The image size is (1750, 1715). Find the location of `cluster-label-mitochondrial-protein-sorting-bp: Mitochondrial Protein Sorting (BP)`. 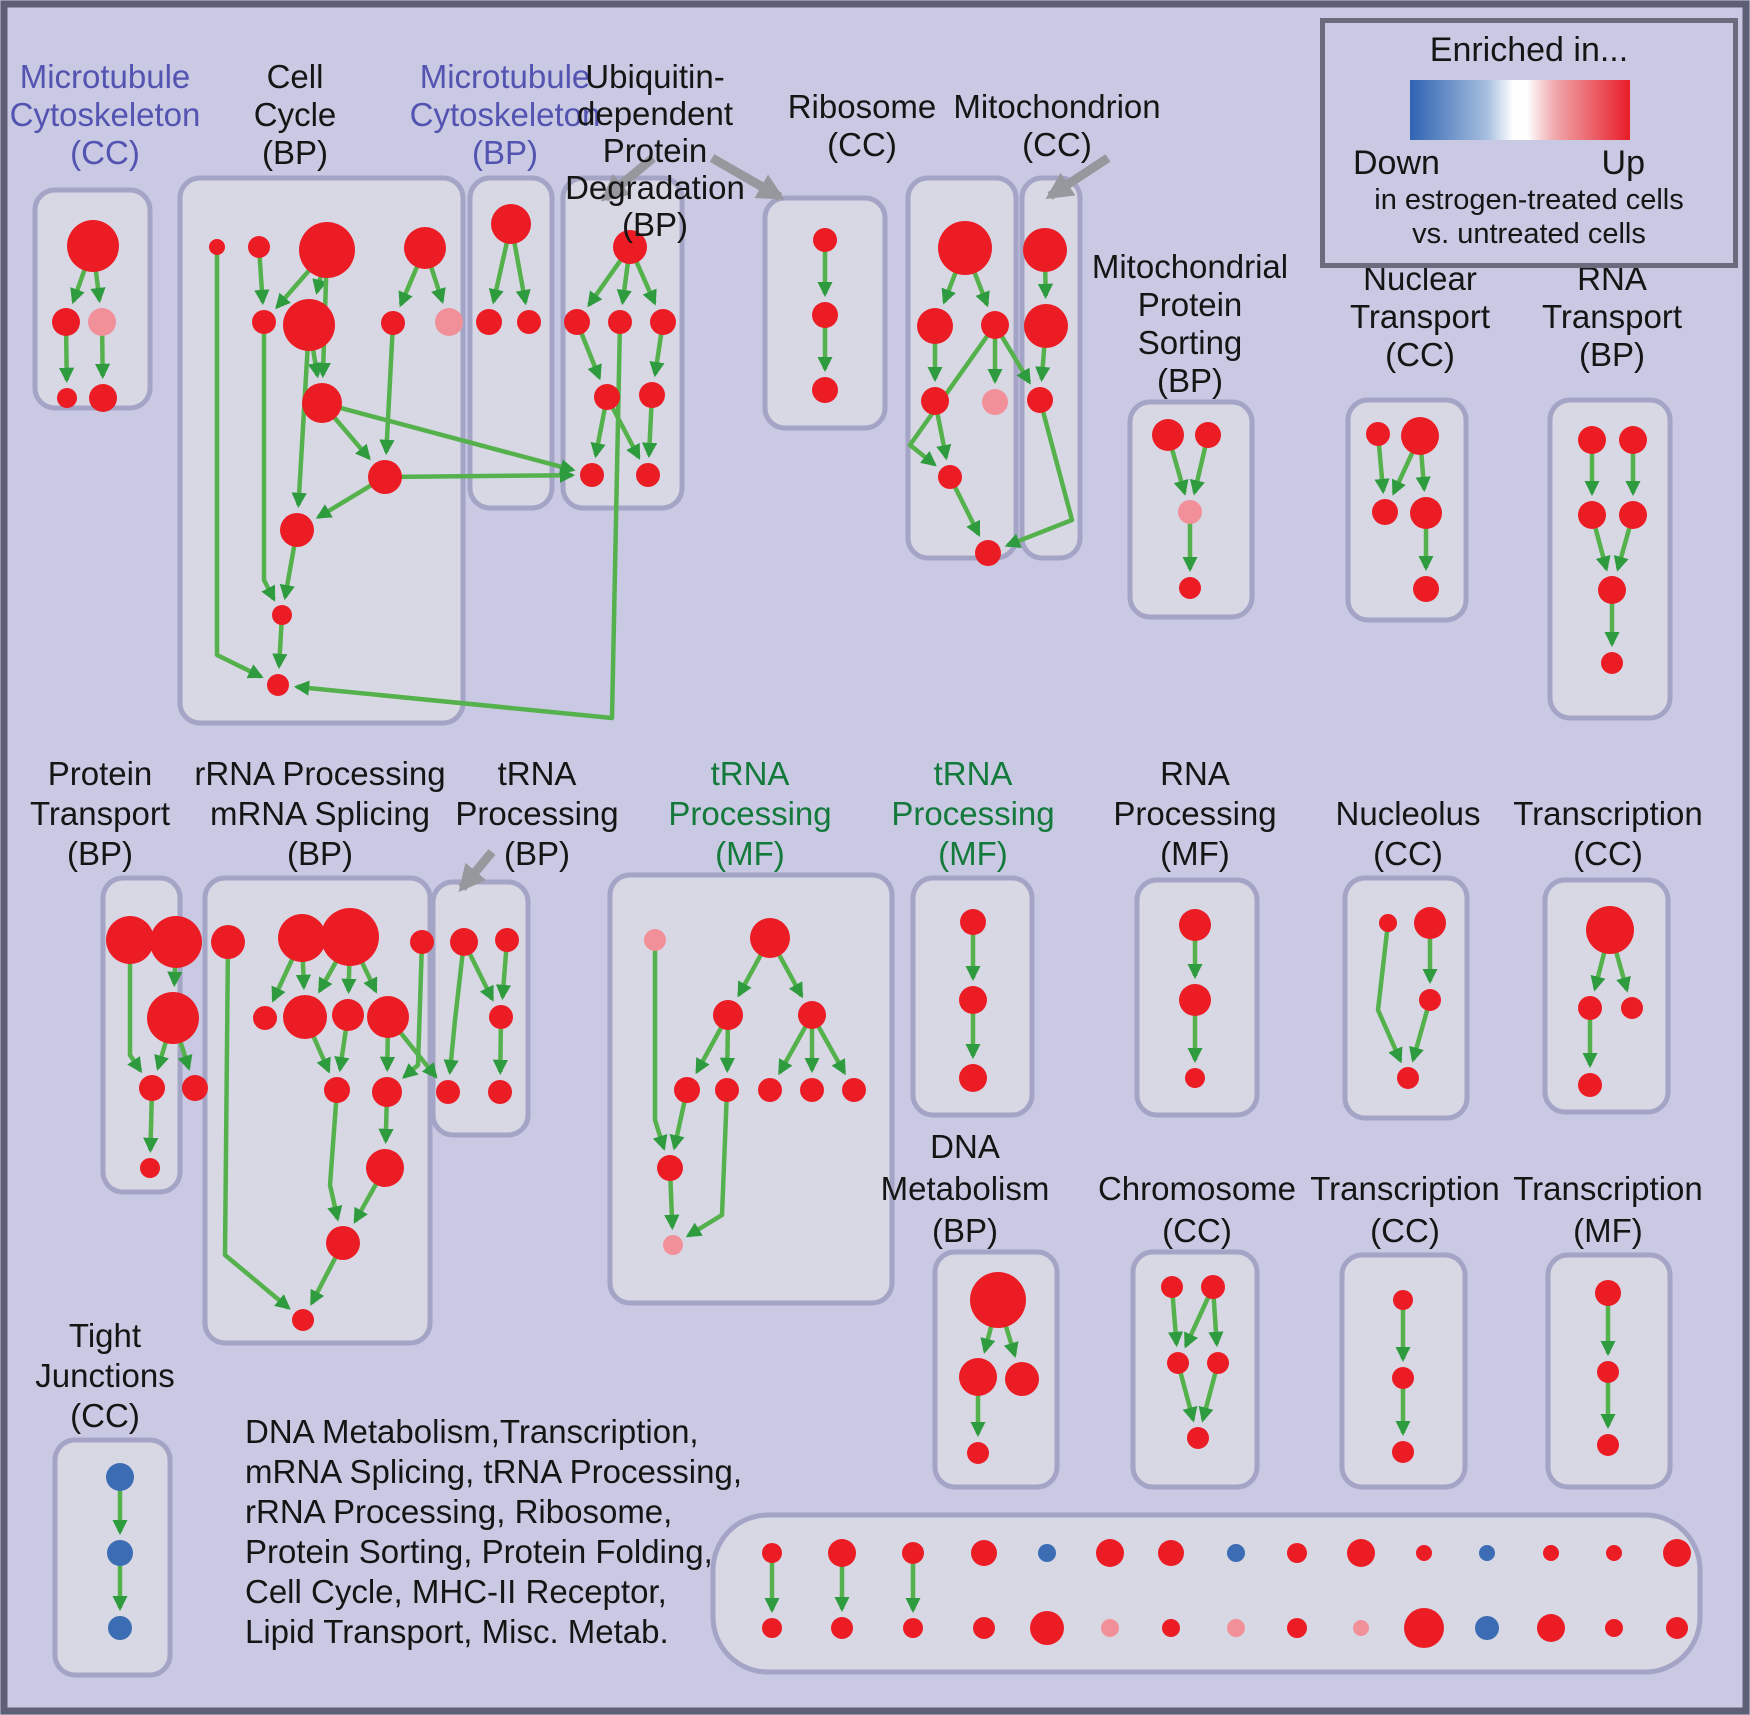

cluster-label-mitochondrial-protein-sorting-bp: Mitochondrial Protein Sorting (BP) is located at coordinates (1190, 323).